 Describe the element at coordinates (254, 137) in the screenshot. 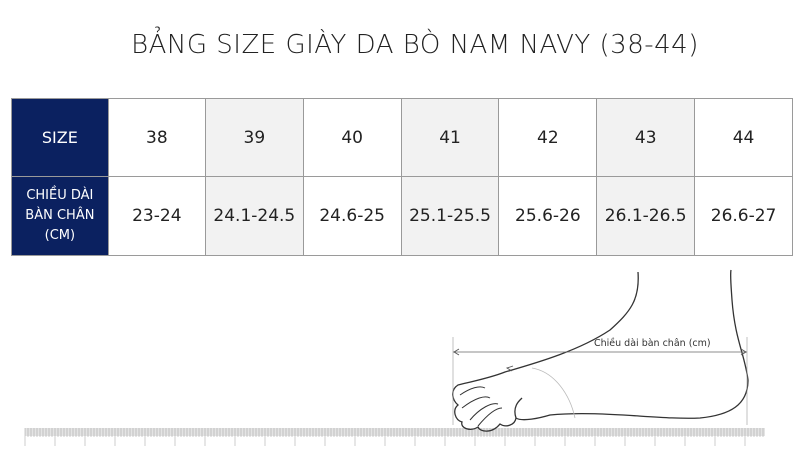

I see `size-cell: 39` at that location.